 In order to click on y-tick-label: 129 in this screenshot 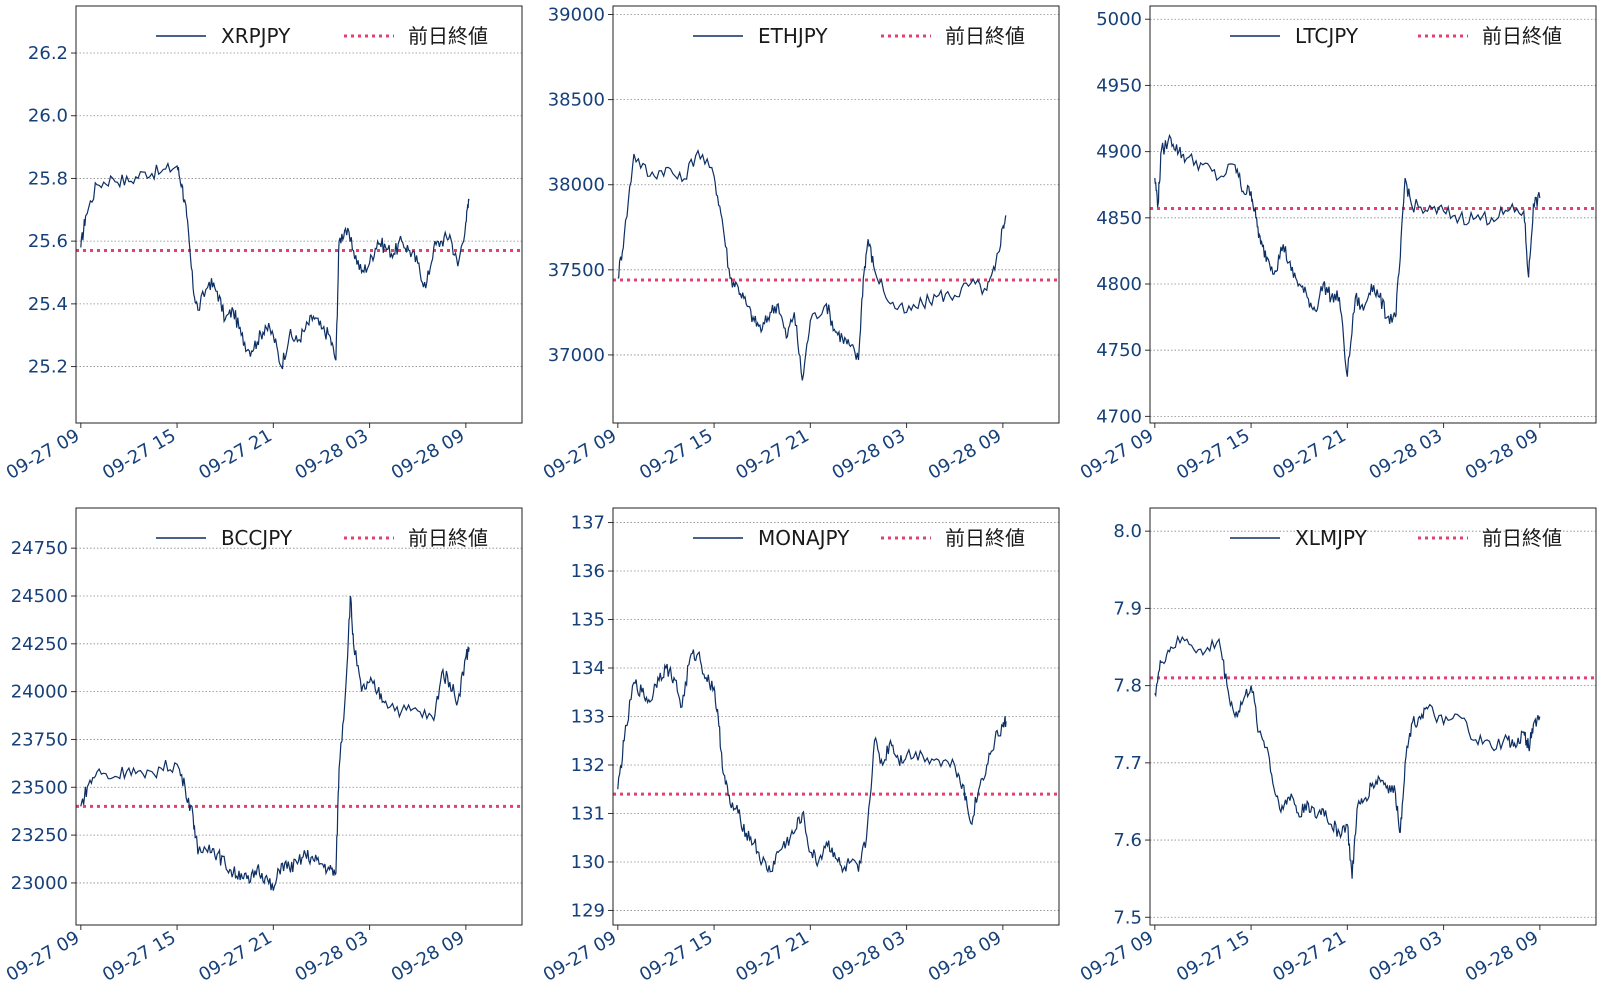, I will do `click(588, 910)`.